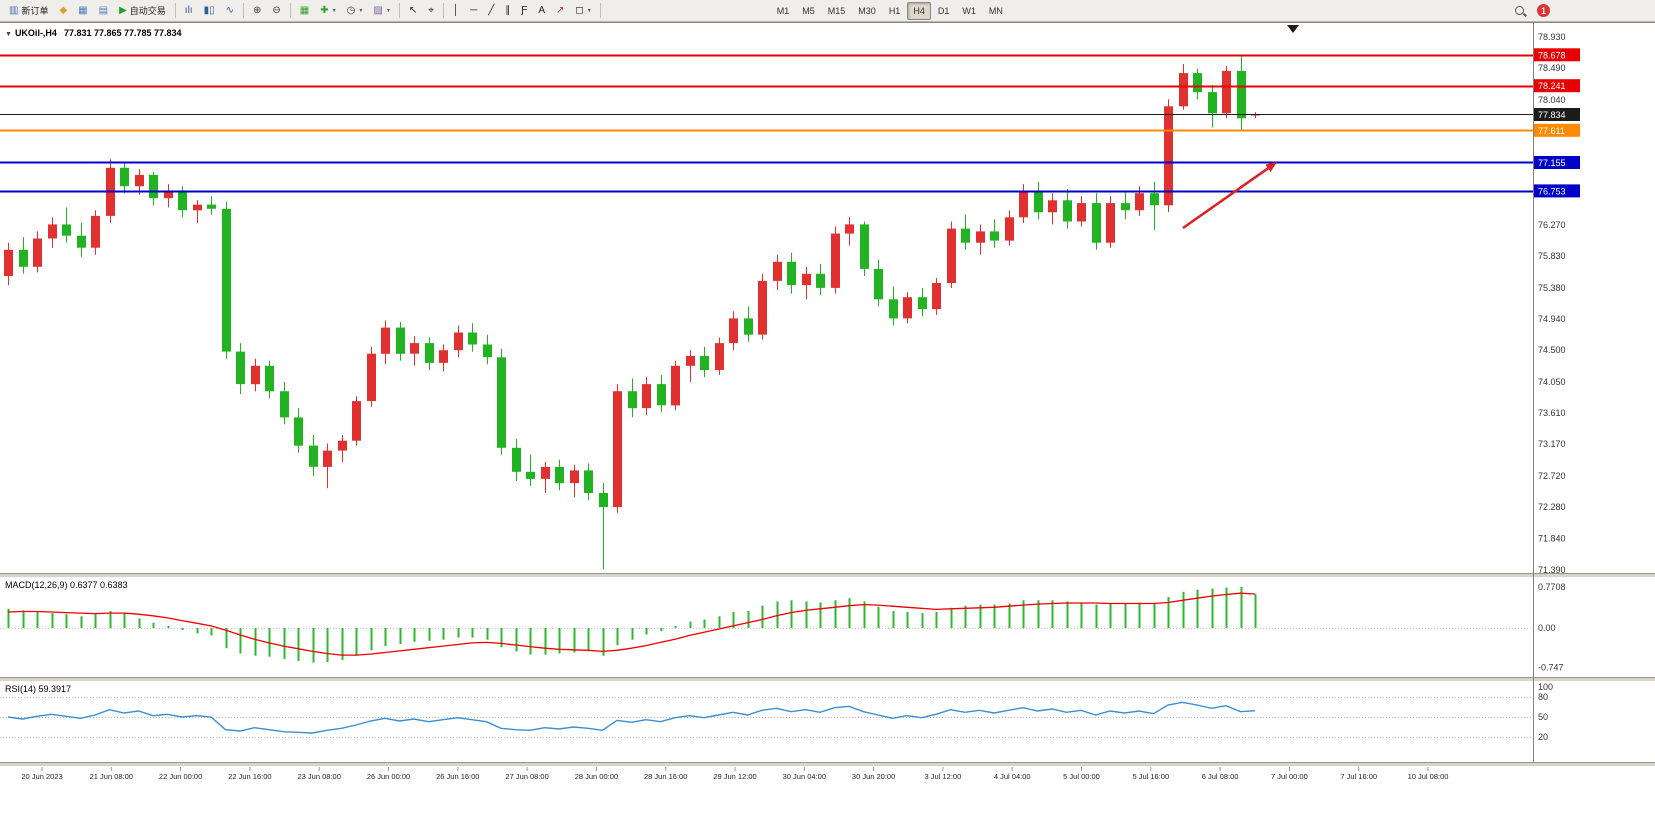 This screenshot has height=829, width=1655. What do you see at coordinates (122, 33) in the screenshot?
I see `ohlc-values: 77.831 77.865 77.785 77.834` at bounding box center [122, 33].